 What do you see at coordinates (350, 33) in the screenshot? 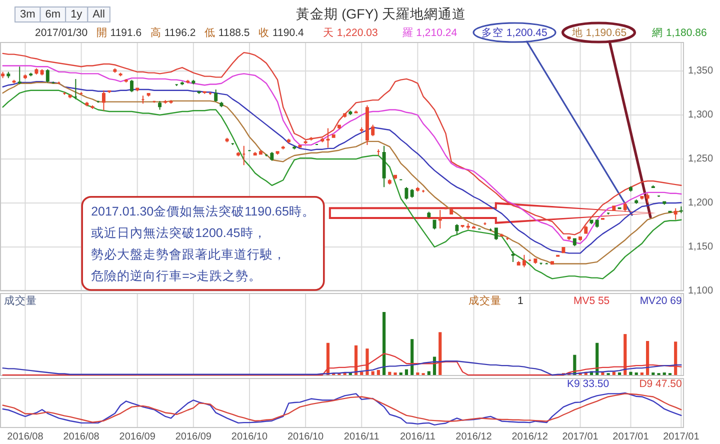
I see `text: 天 1,220.03` at bounding box center [350, 33].